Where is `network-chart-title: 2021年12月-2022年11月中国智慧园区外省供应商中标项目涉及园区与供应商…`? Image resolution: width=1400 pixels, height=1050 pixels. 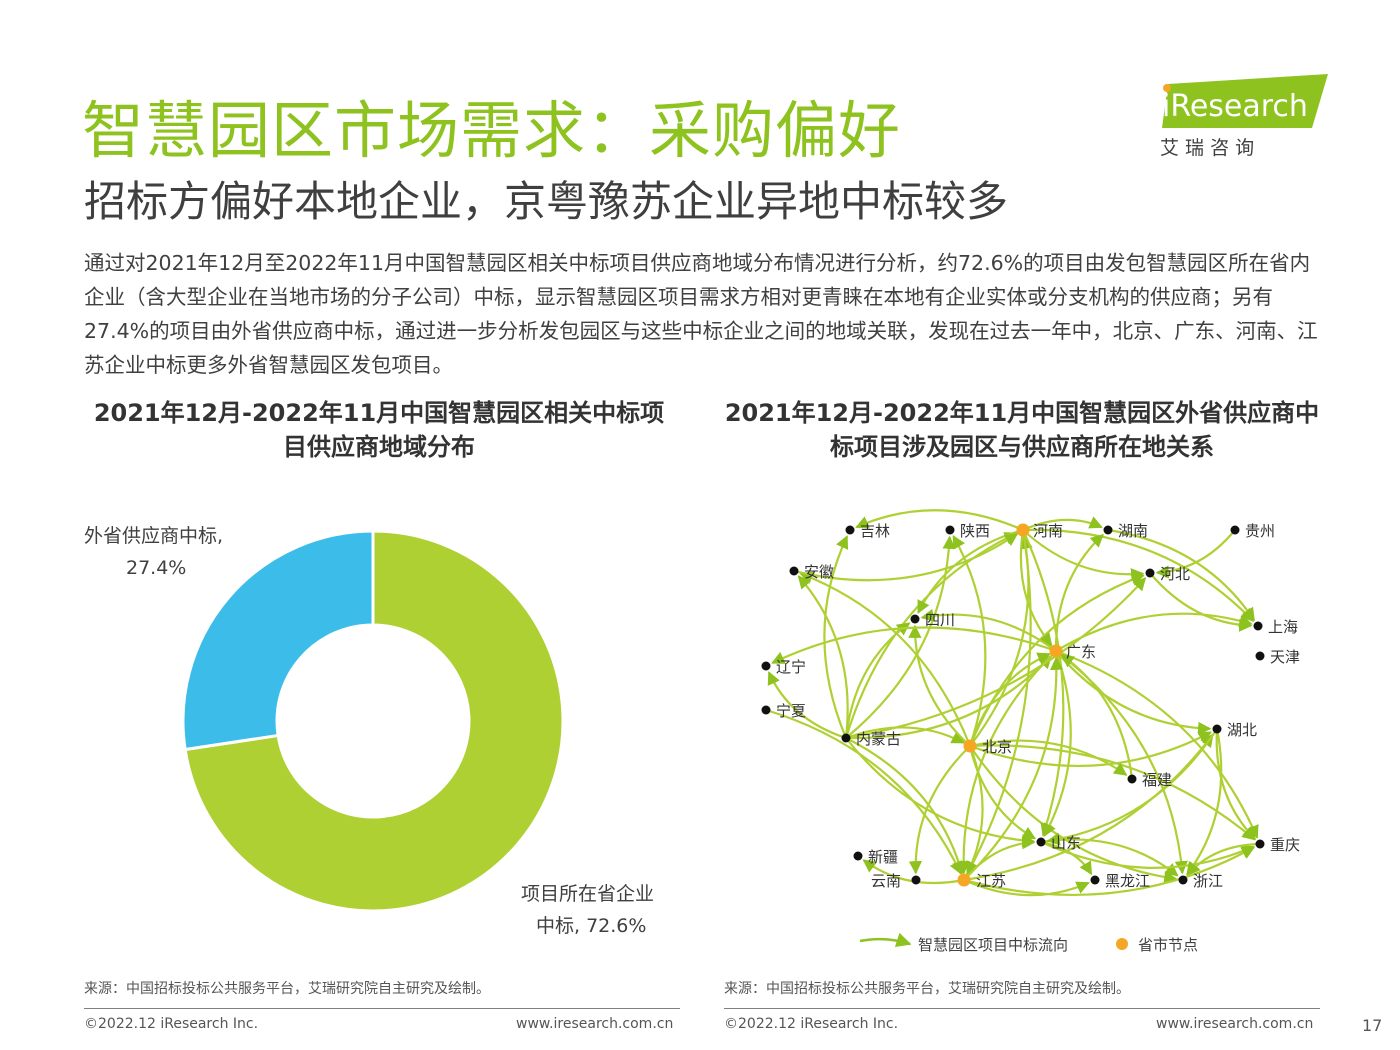
network-chart-title: 2021年12月-2022年11月中国智慧园区外省供应商中标项目涉及园区与供应商… is located at coordinates (1022, 430).